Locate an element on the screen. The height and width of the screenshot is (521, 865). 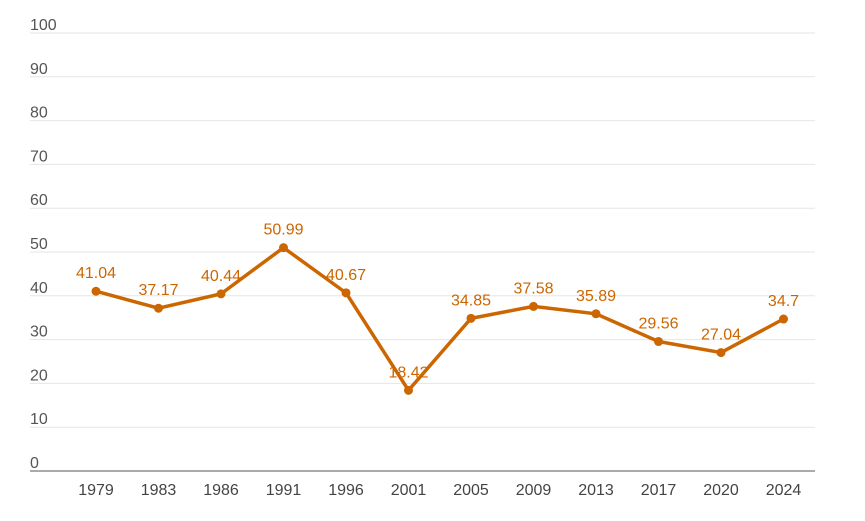
x-tick-label: 1979 is located at coordinates (96, 490).